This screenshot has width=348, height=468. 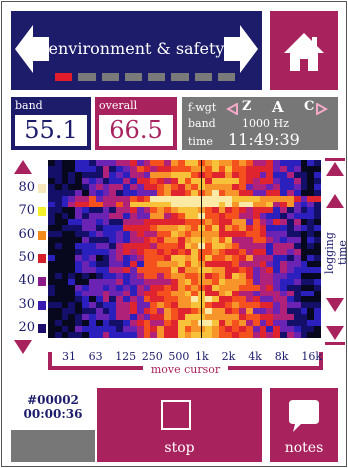 I want to click on band-level-readout: band 55.1, so click(x=51, y=123).